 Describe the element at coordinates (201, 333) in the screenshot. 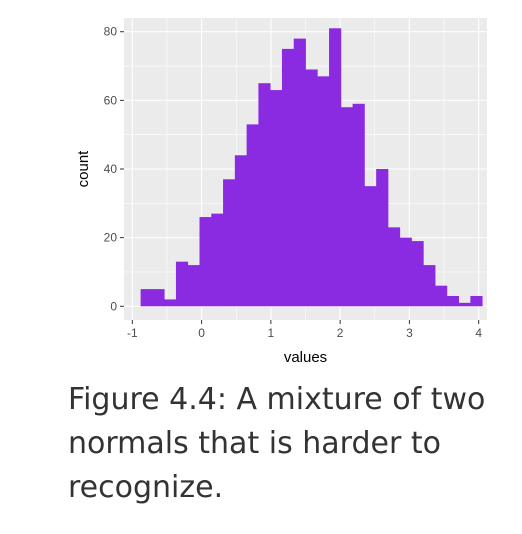

I see `x-tick-label: 0` at that location.